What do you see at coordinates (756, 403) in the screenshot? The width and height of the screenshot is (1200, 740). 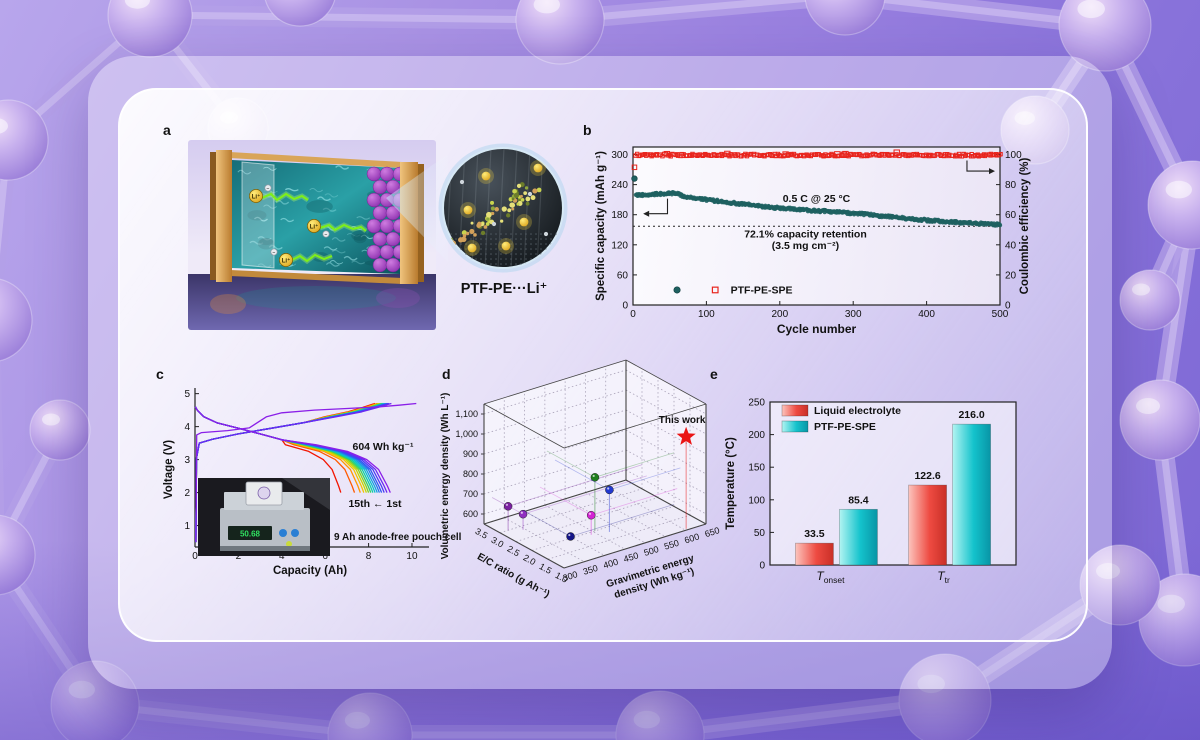 I see `svg-text: 250` at bounding box center [756, 403].